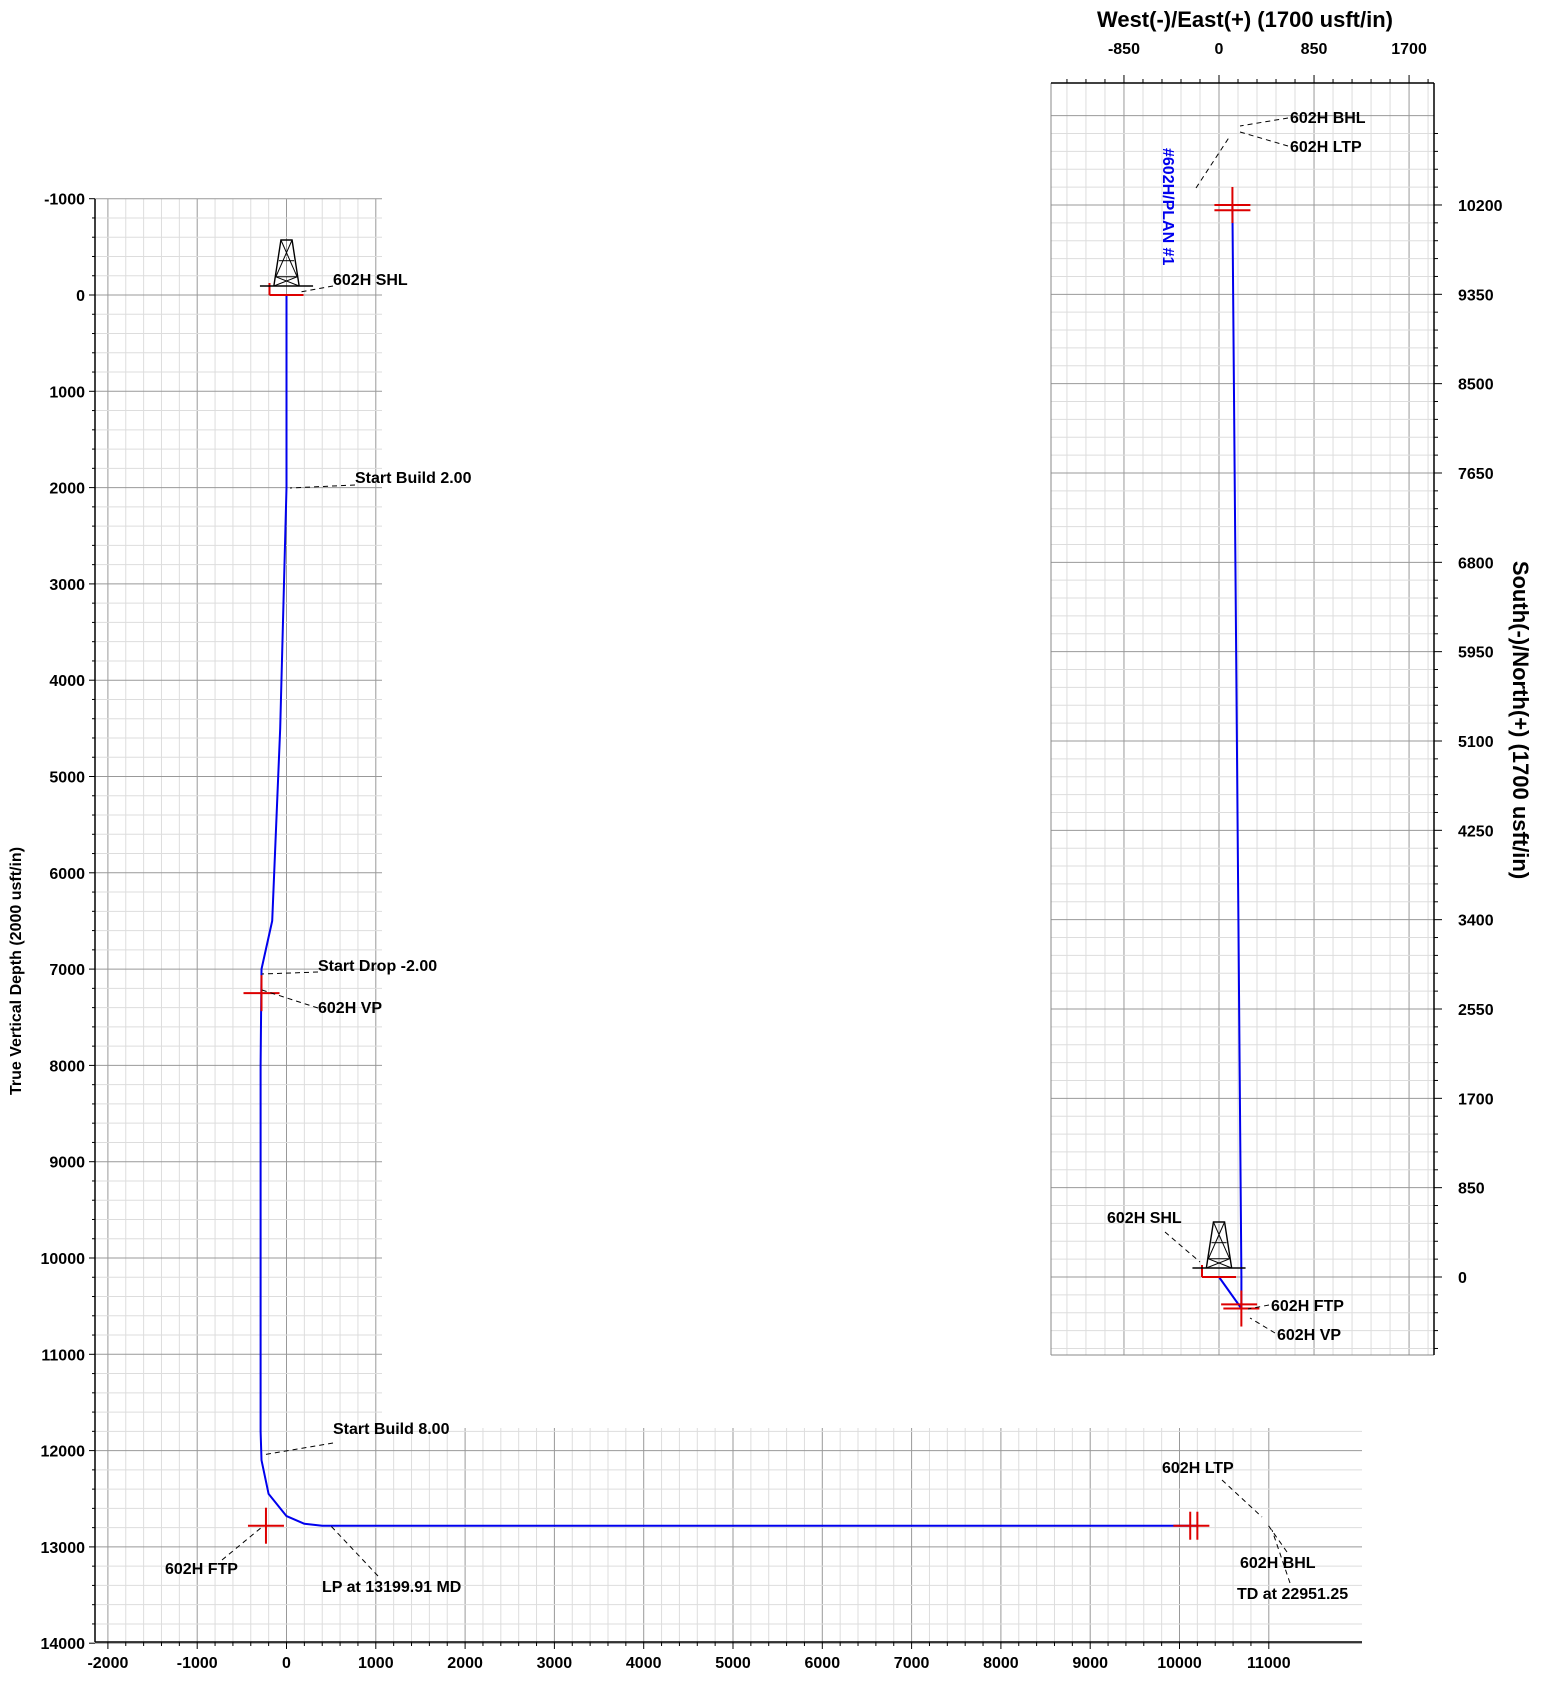  Describe the element at coordinates (1480, 206) in the screenshot. I see `y-tick-label: 10200` at that location.